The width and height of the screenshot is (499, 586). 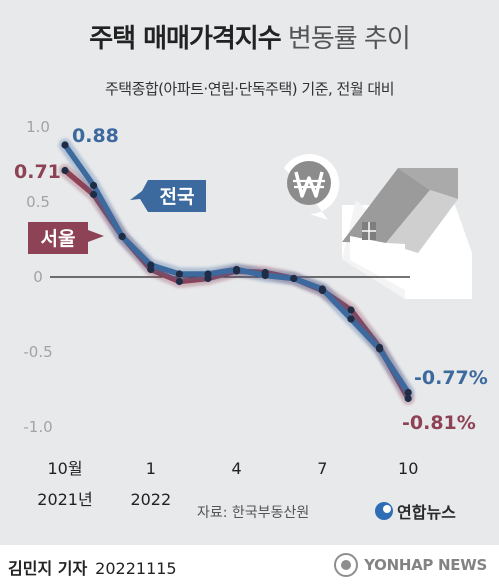 I want to click on y-tick-label: -1.0, so click(x=37, y=427).